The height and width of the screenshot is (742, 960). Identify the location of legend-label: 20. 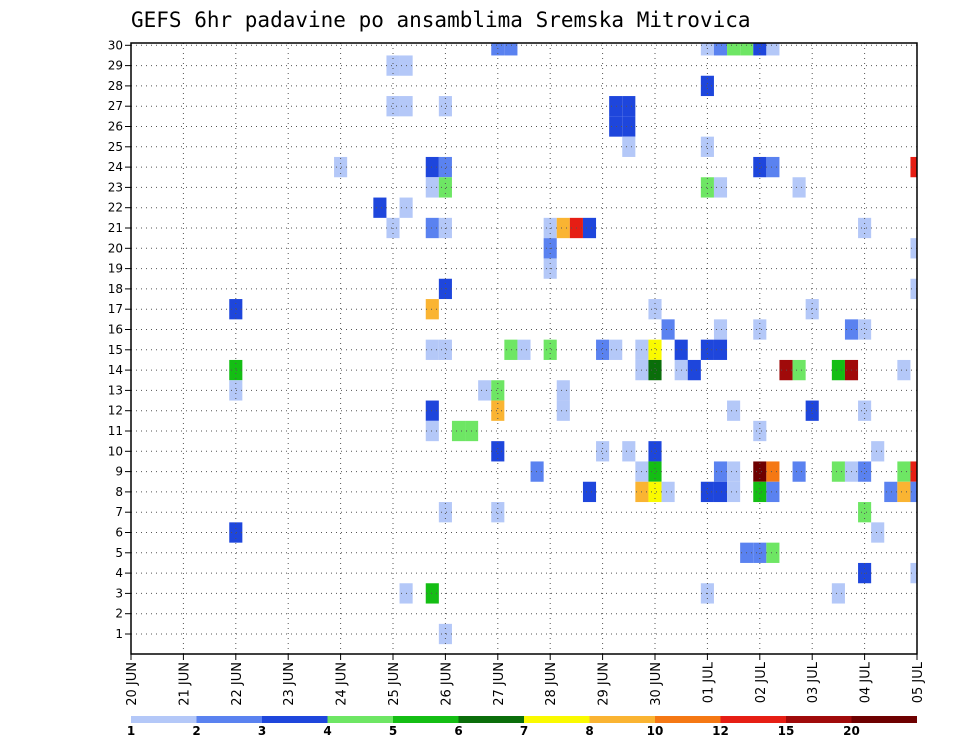
(851, 731).